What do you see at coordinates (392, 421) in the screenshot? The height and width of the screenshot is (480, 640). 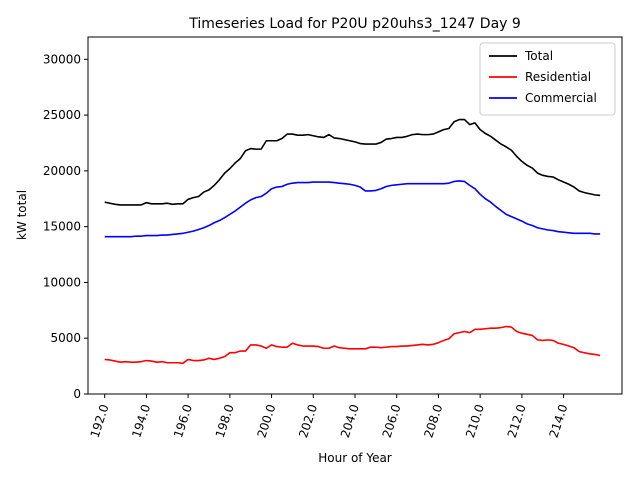 I see `x-tick-label: 206.0` at bounding box center [392, 421].